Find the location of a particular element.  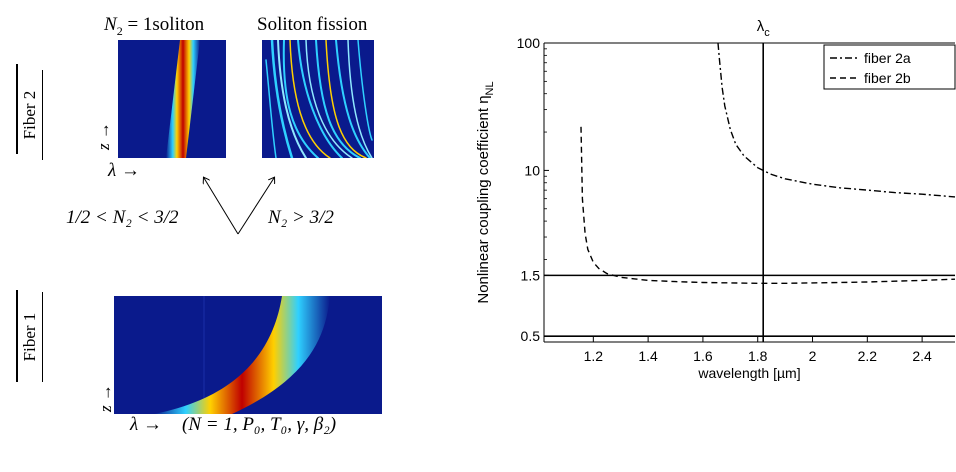

legend-box is located at coordinates (889, 67).